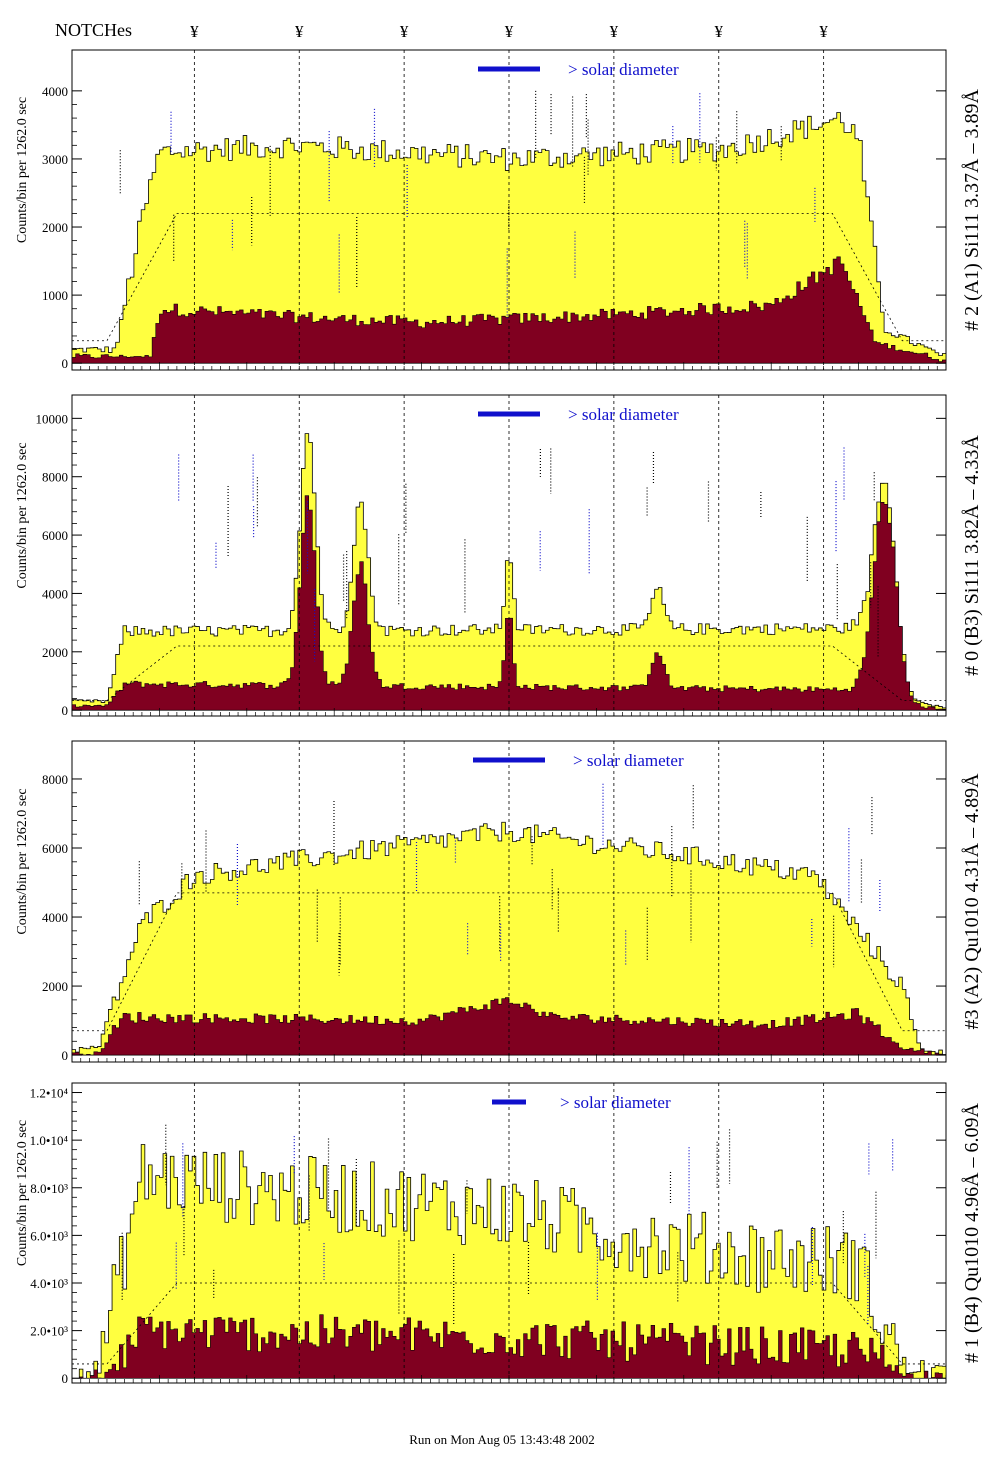 The width and height of the screenshot is (1004, 1476). I want to click on y-tick-label: 2.0•10³, so click(49, 1331).